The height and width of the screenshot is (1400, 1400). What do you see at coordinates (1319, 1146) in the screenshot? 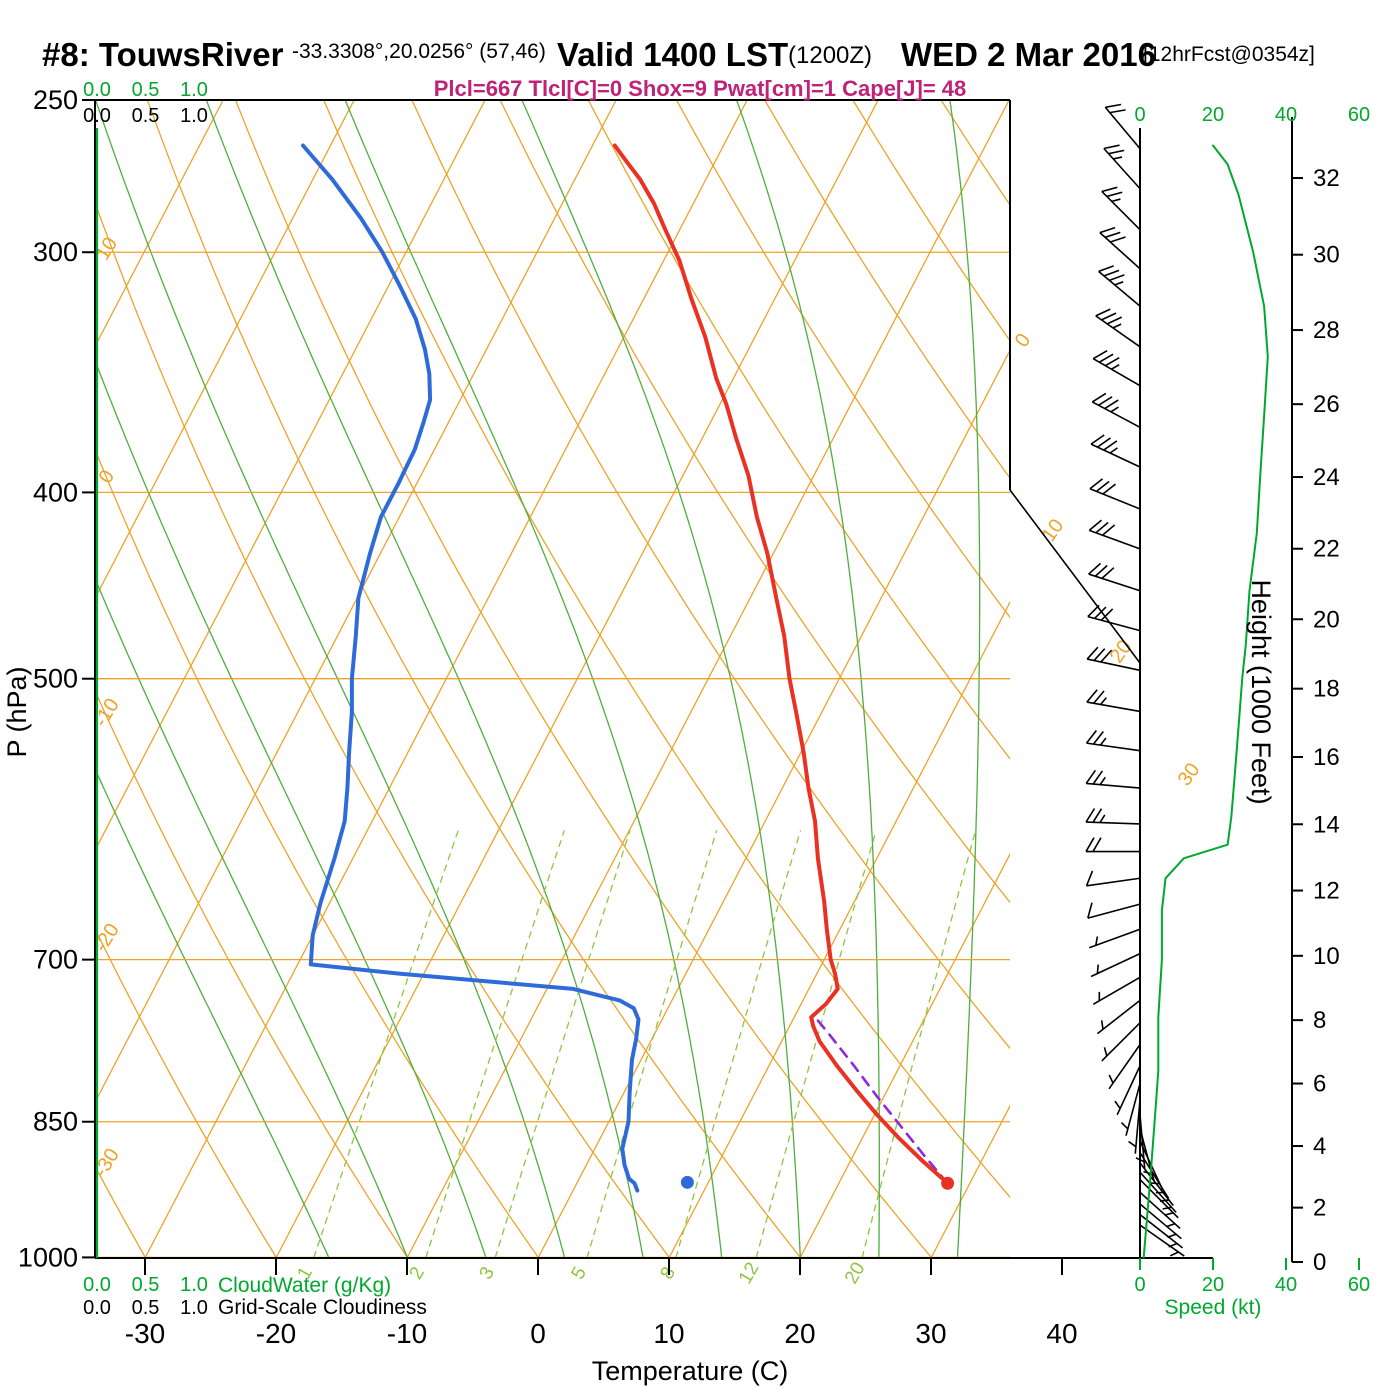
I see `height-tick-label: 4` at bounding box center [1319, 1146].